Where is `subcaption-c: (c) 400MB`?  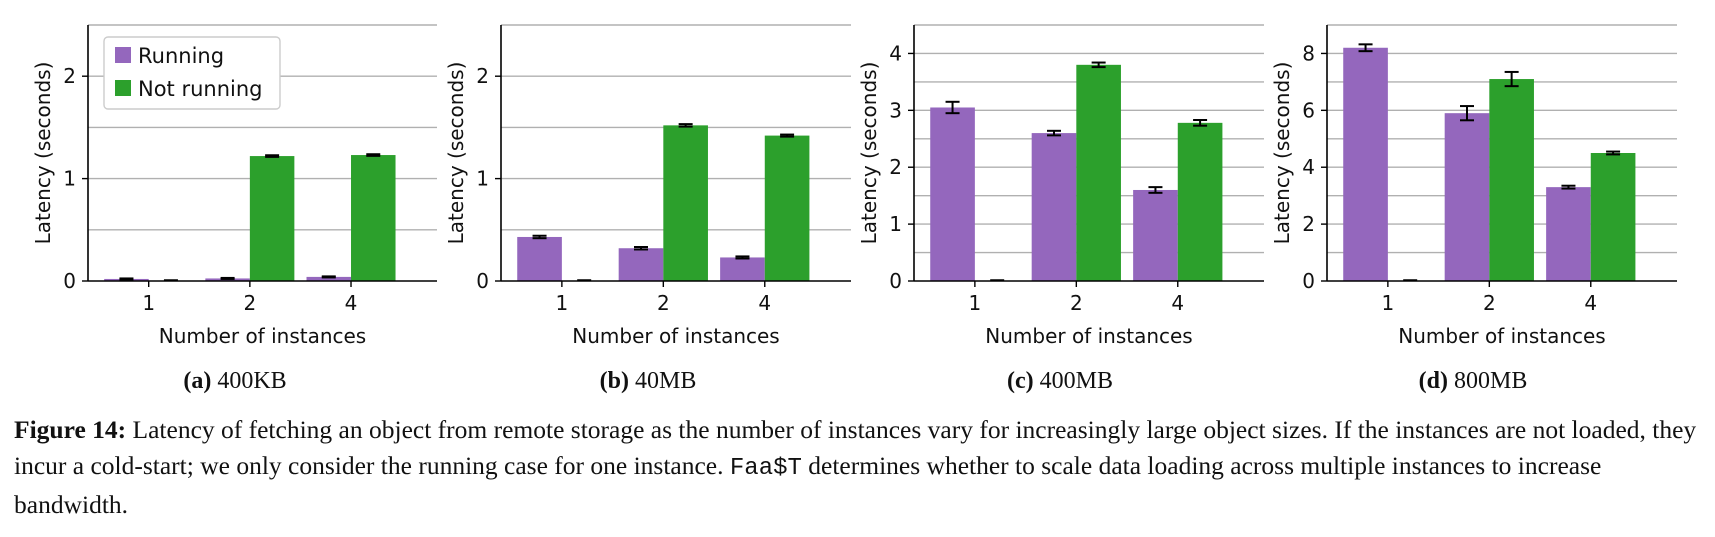 subcaption-c: (c) 400MB is located at coordinates (1060, 381).